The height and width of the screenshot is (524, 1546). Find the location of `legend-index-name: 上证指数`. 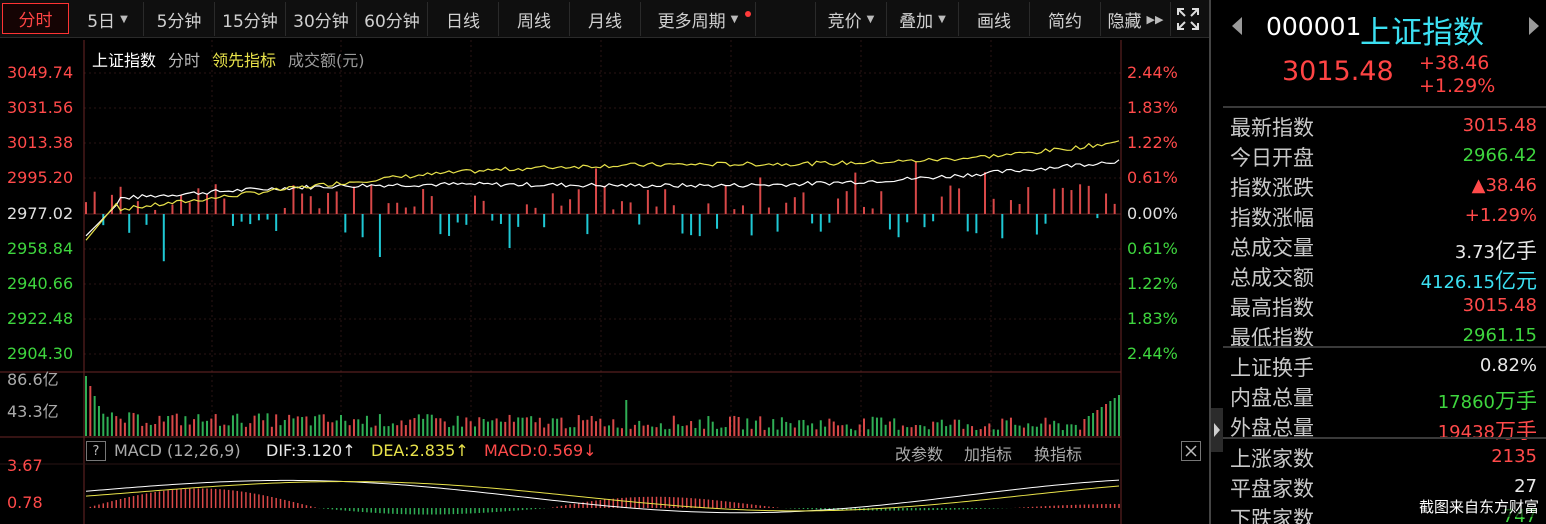

legend-index-name: 上证指数 is located at coordinates (124, 60).